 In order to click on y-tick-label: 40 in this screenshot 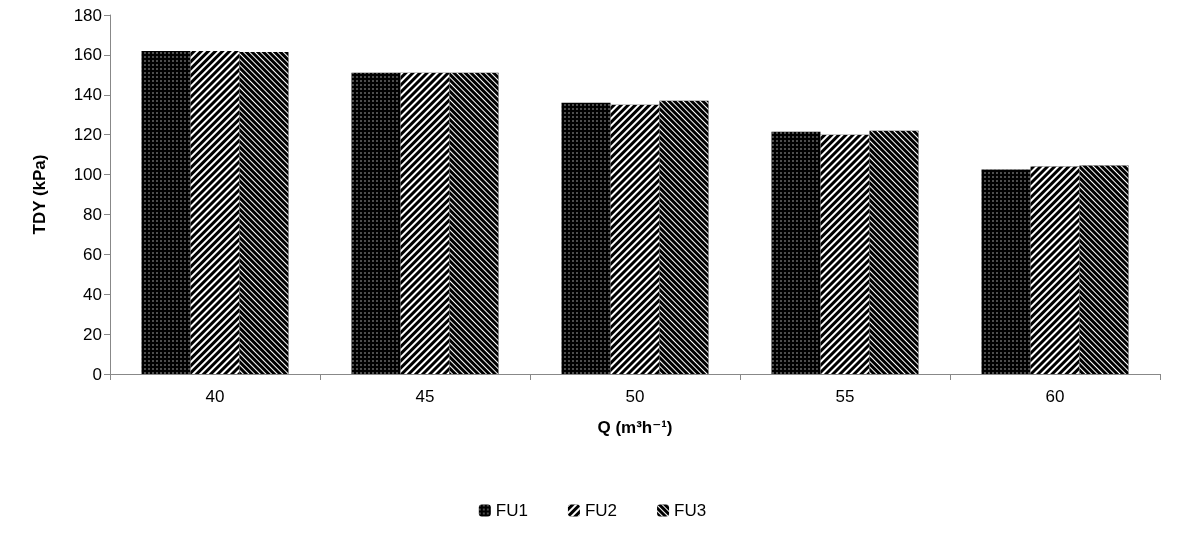, I will do `click(92, 294)`.